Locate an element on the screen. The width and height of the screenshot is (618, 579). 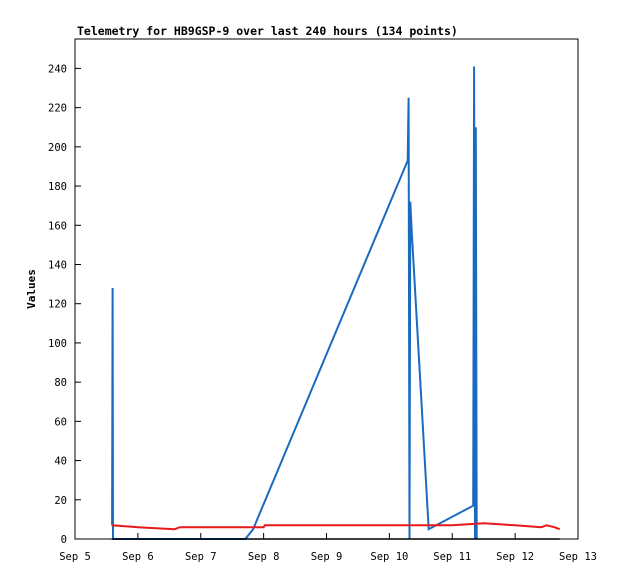
y-tick-label: 40 is located at coordinates (60, 462).